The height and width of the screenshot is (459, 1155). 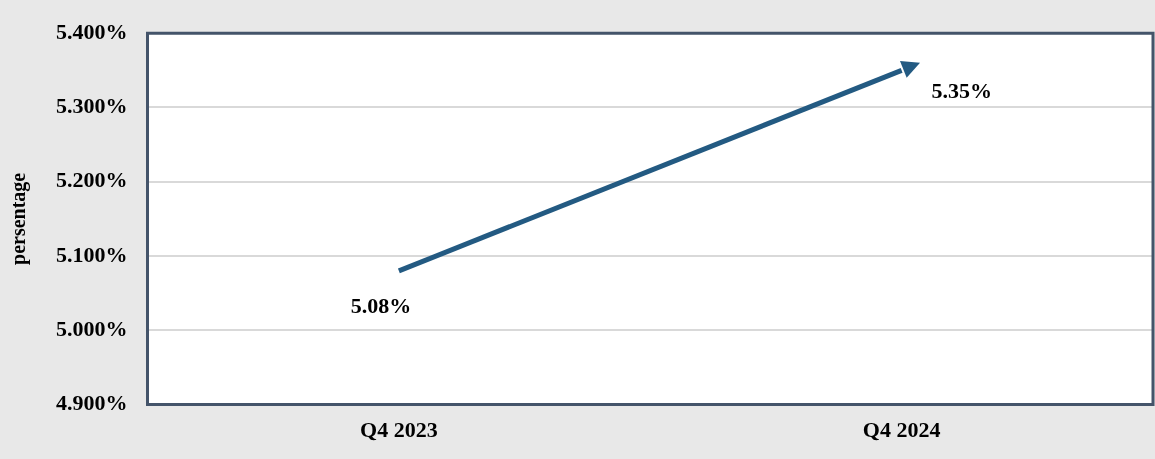 I want to click on y-tick-label: 5.200%, so click(x=92, y=180).